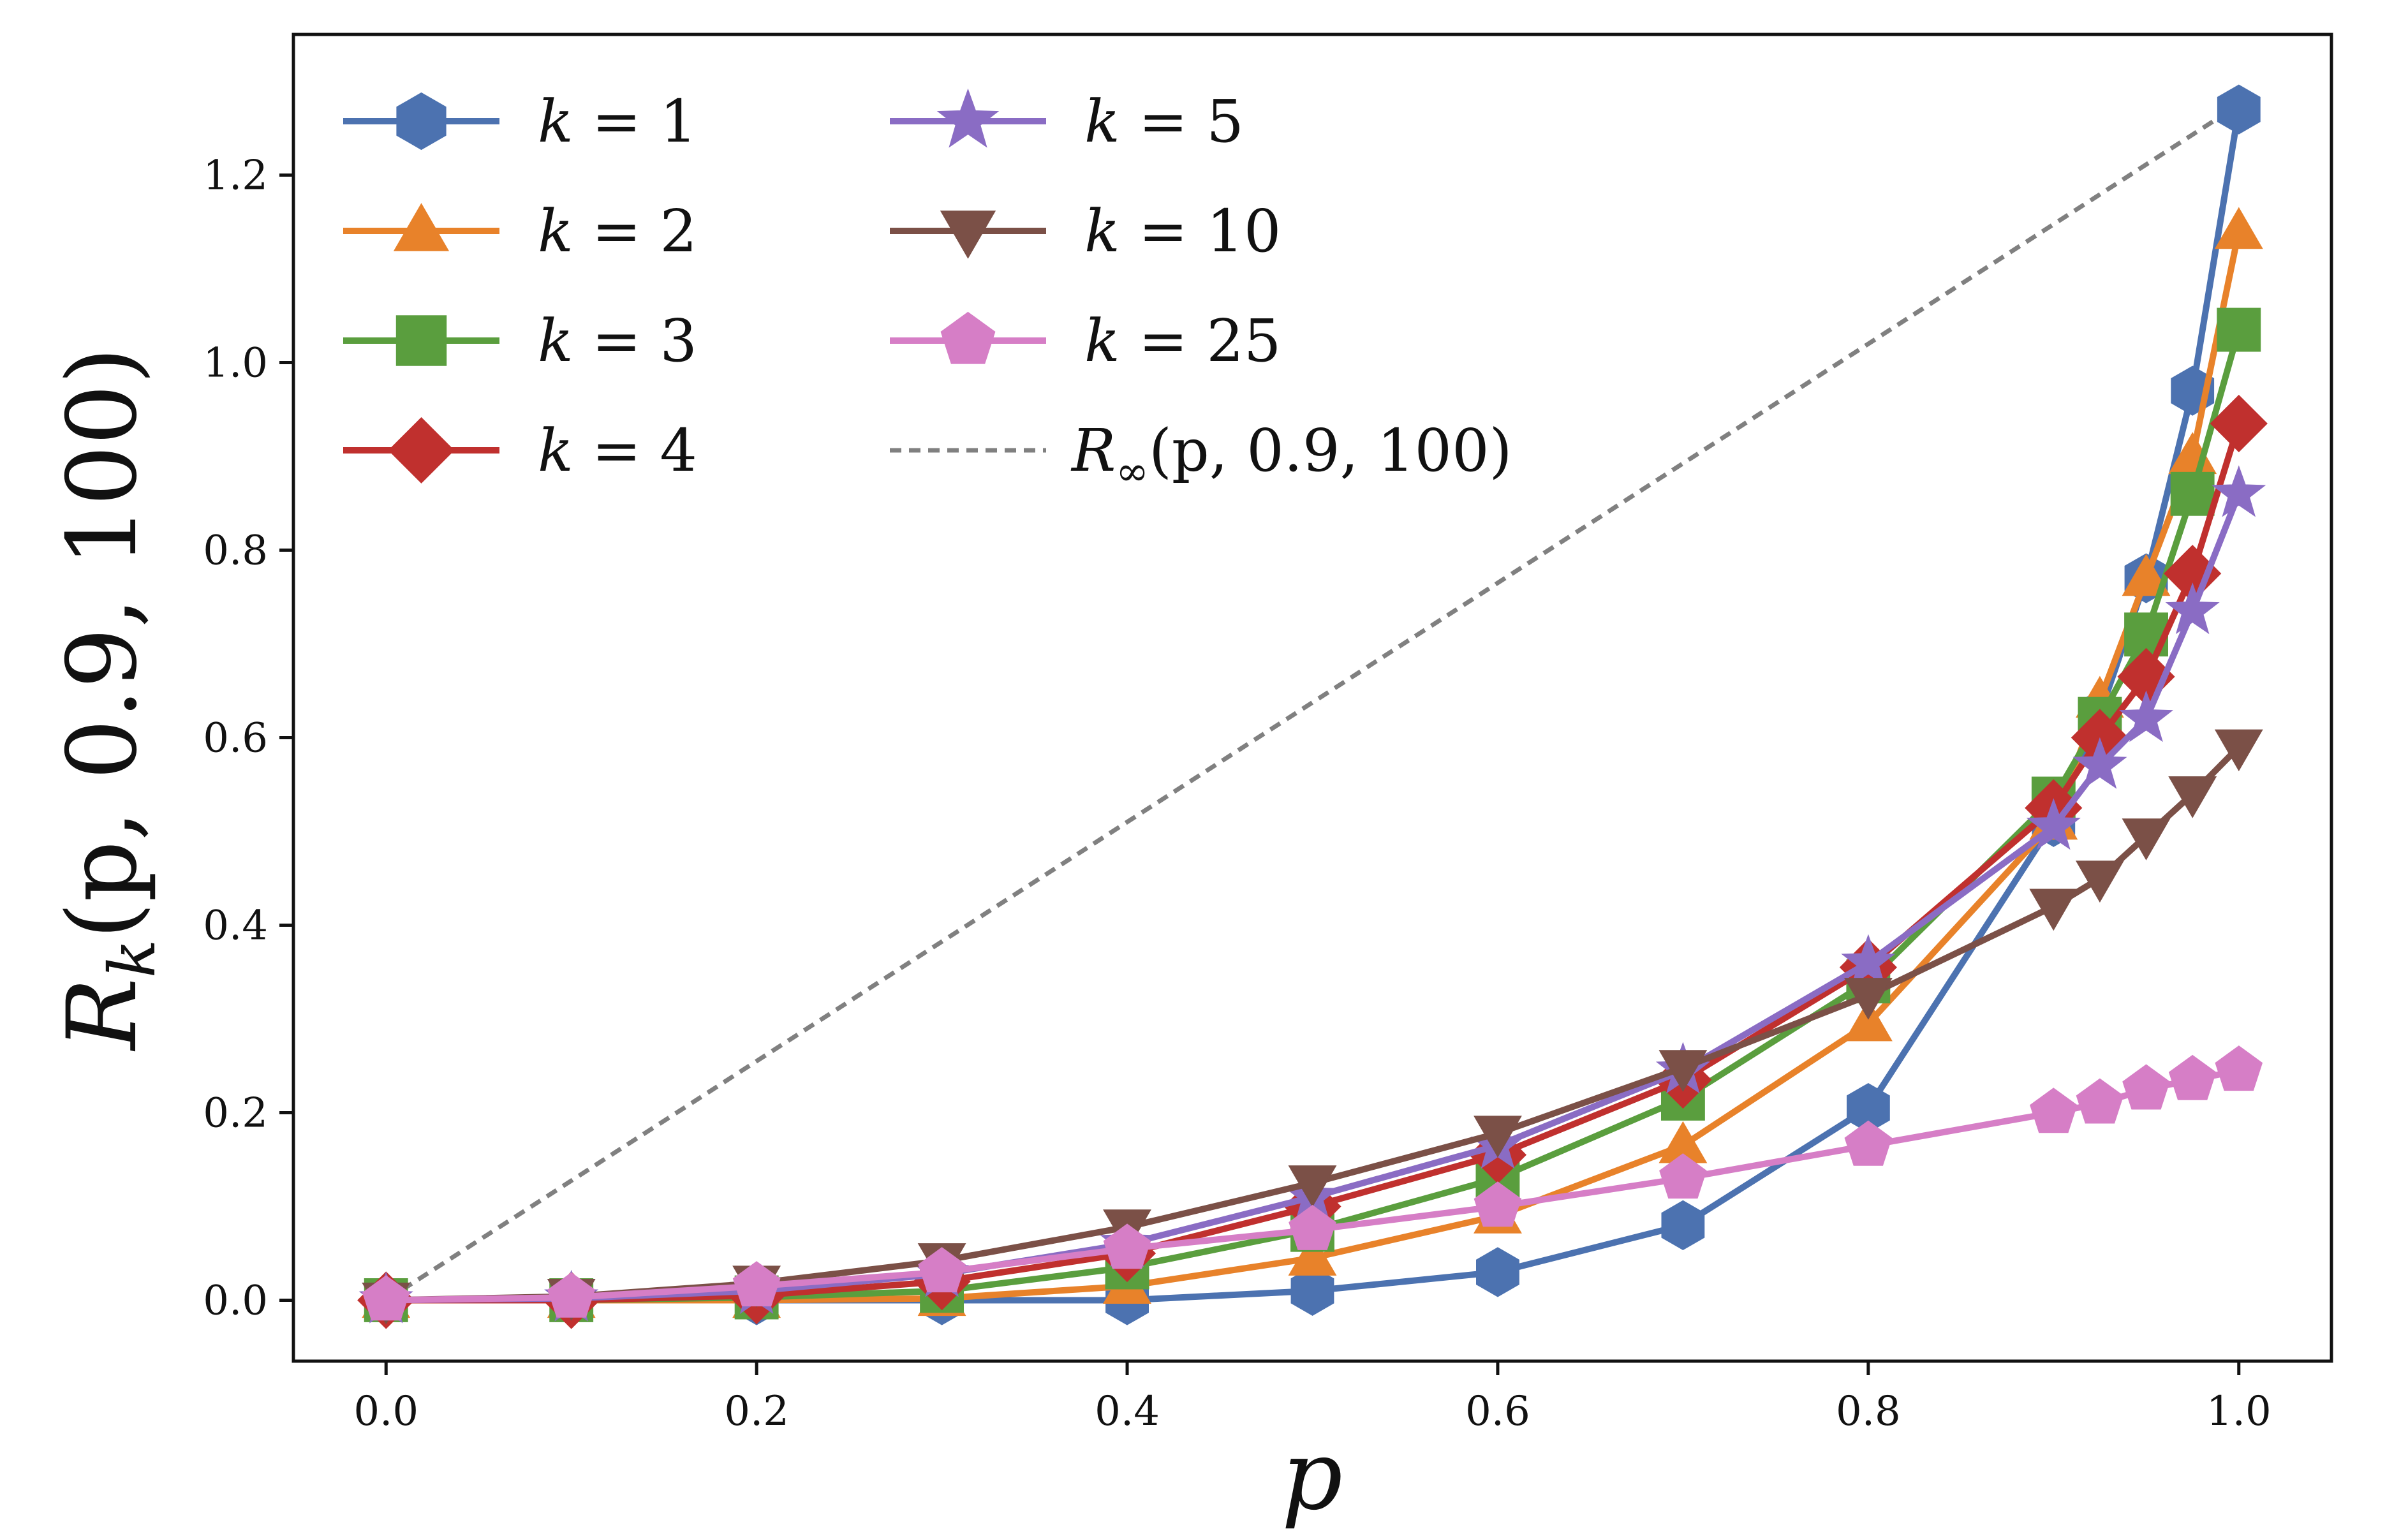 The width and height of the screenshot is (2408, 1534). What do you see at coordinates (235, 738) in the screenshot?
I see `y-tick-label: 0.6` at bounding box center [235, 738].